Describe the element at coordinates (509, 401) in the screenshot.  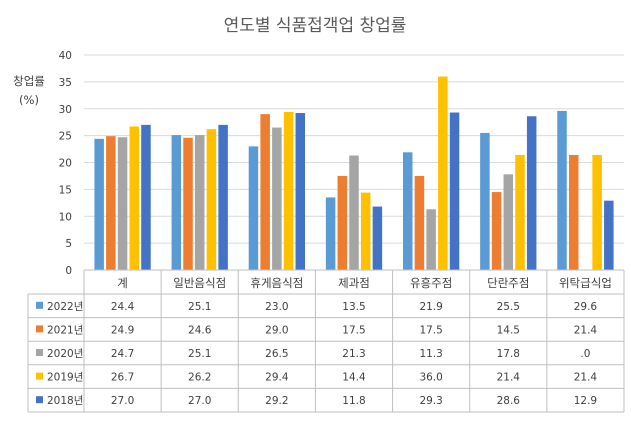
I see `table-cell-value: 28.6` at that location.